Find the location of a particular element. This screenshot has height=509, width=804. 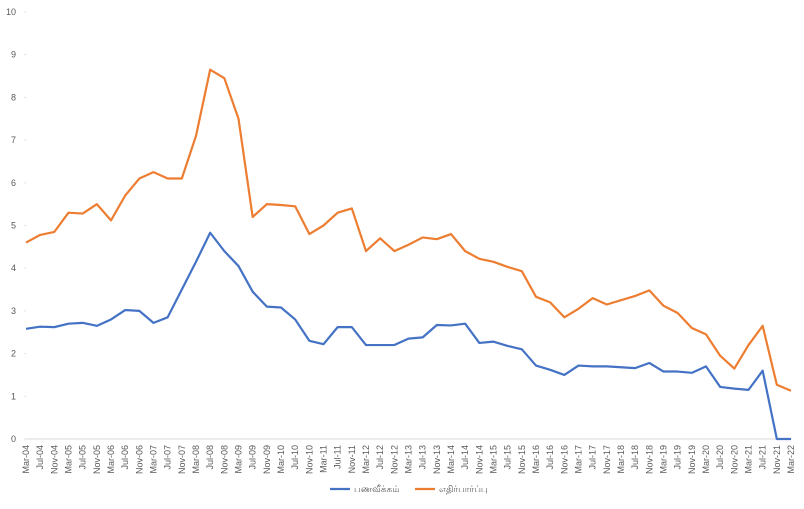

x-tick-label: Mar-22 is located at coordinates (791, 459).